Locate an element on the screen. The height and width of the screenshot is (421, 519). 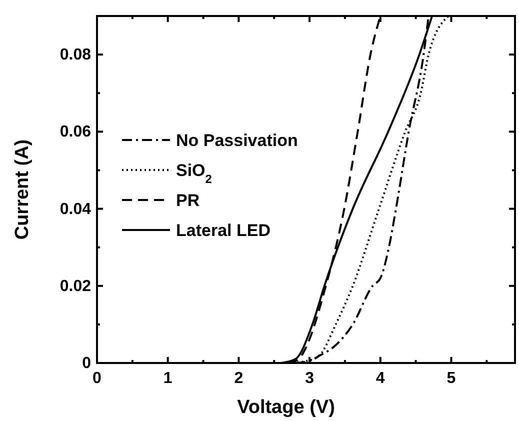
x-axis-title: Voltage (V) is located at coordinates (286, 407).